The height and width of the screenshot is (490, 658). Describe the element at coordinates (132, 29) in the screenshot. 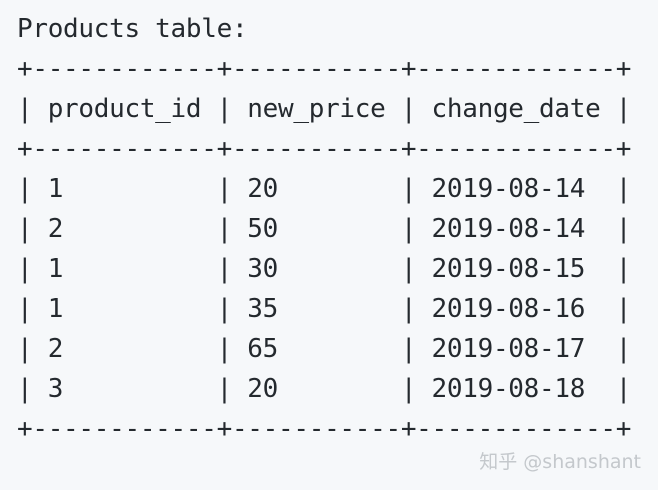

I see `table-heading: Products table:` at that location.